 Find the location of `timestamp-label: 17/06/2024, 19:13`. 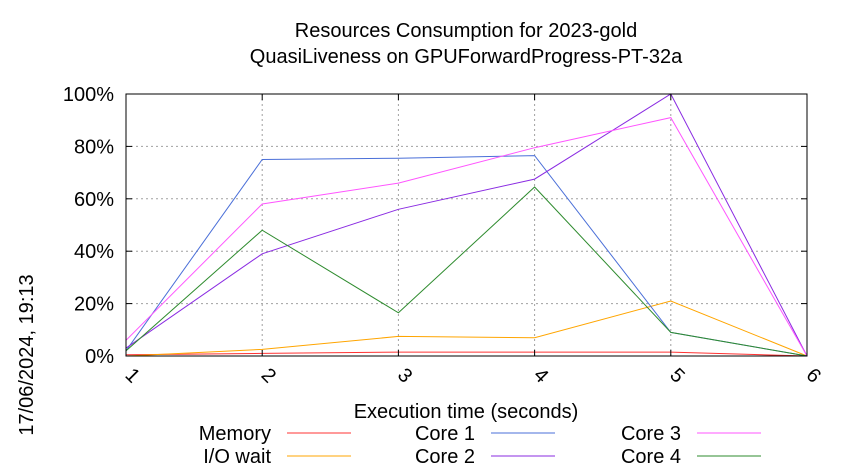

timestamp-label: 17/06/2024, 19:13 is located at coordinates (27, 354).